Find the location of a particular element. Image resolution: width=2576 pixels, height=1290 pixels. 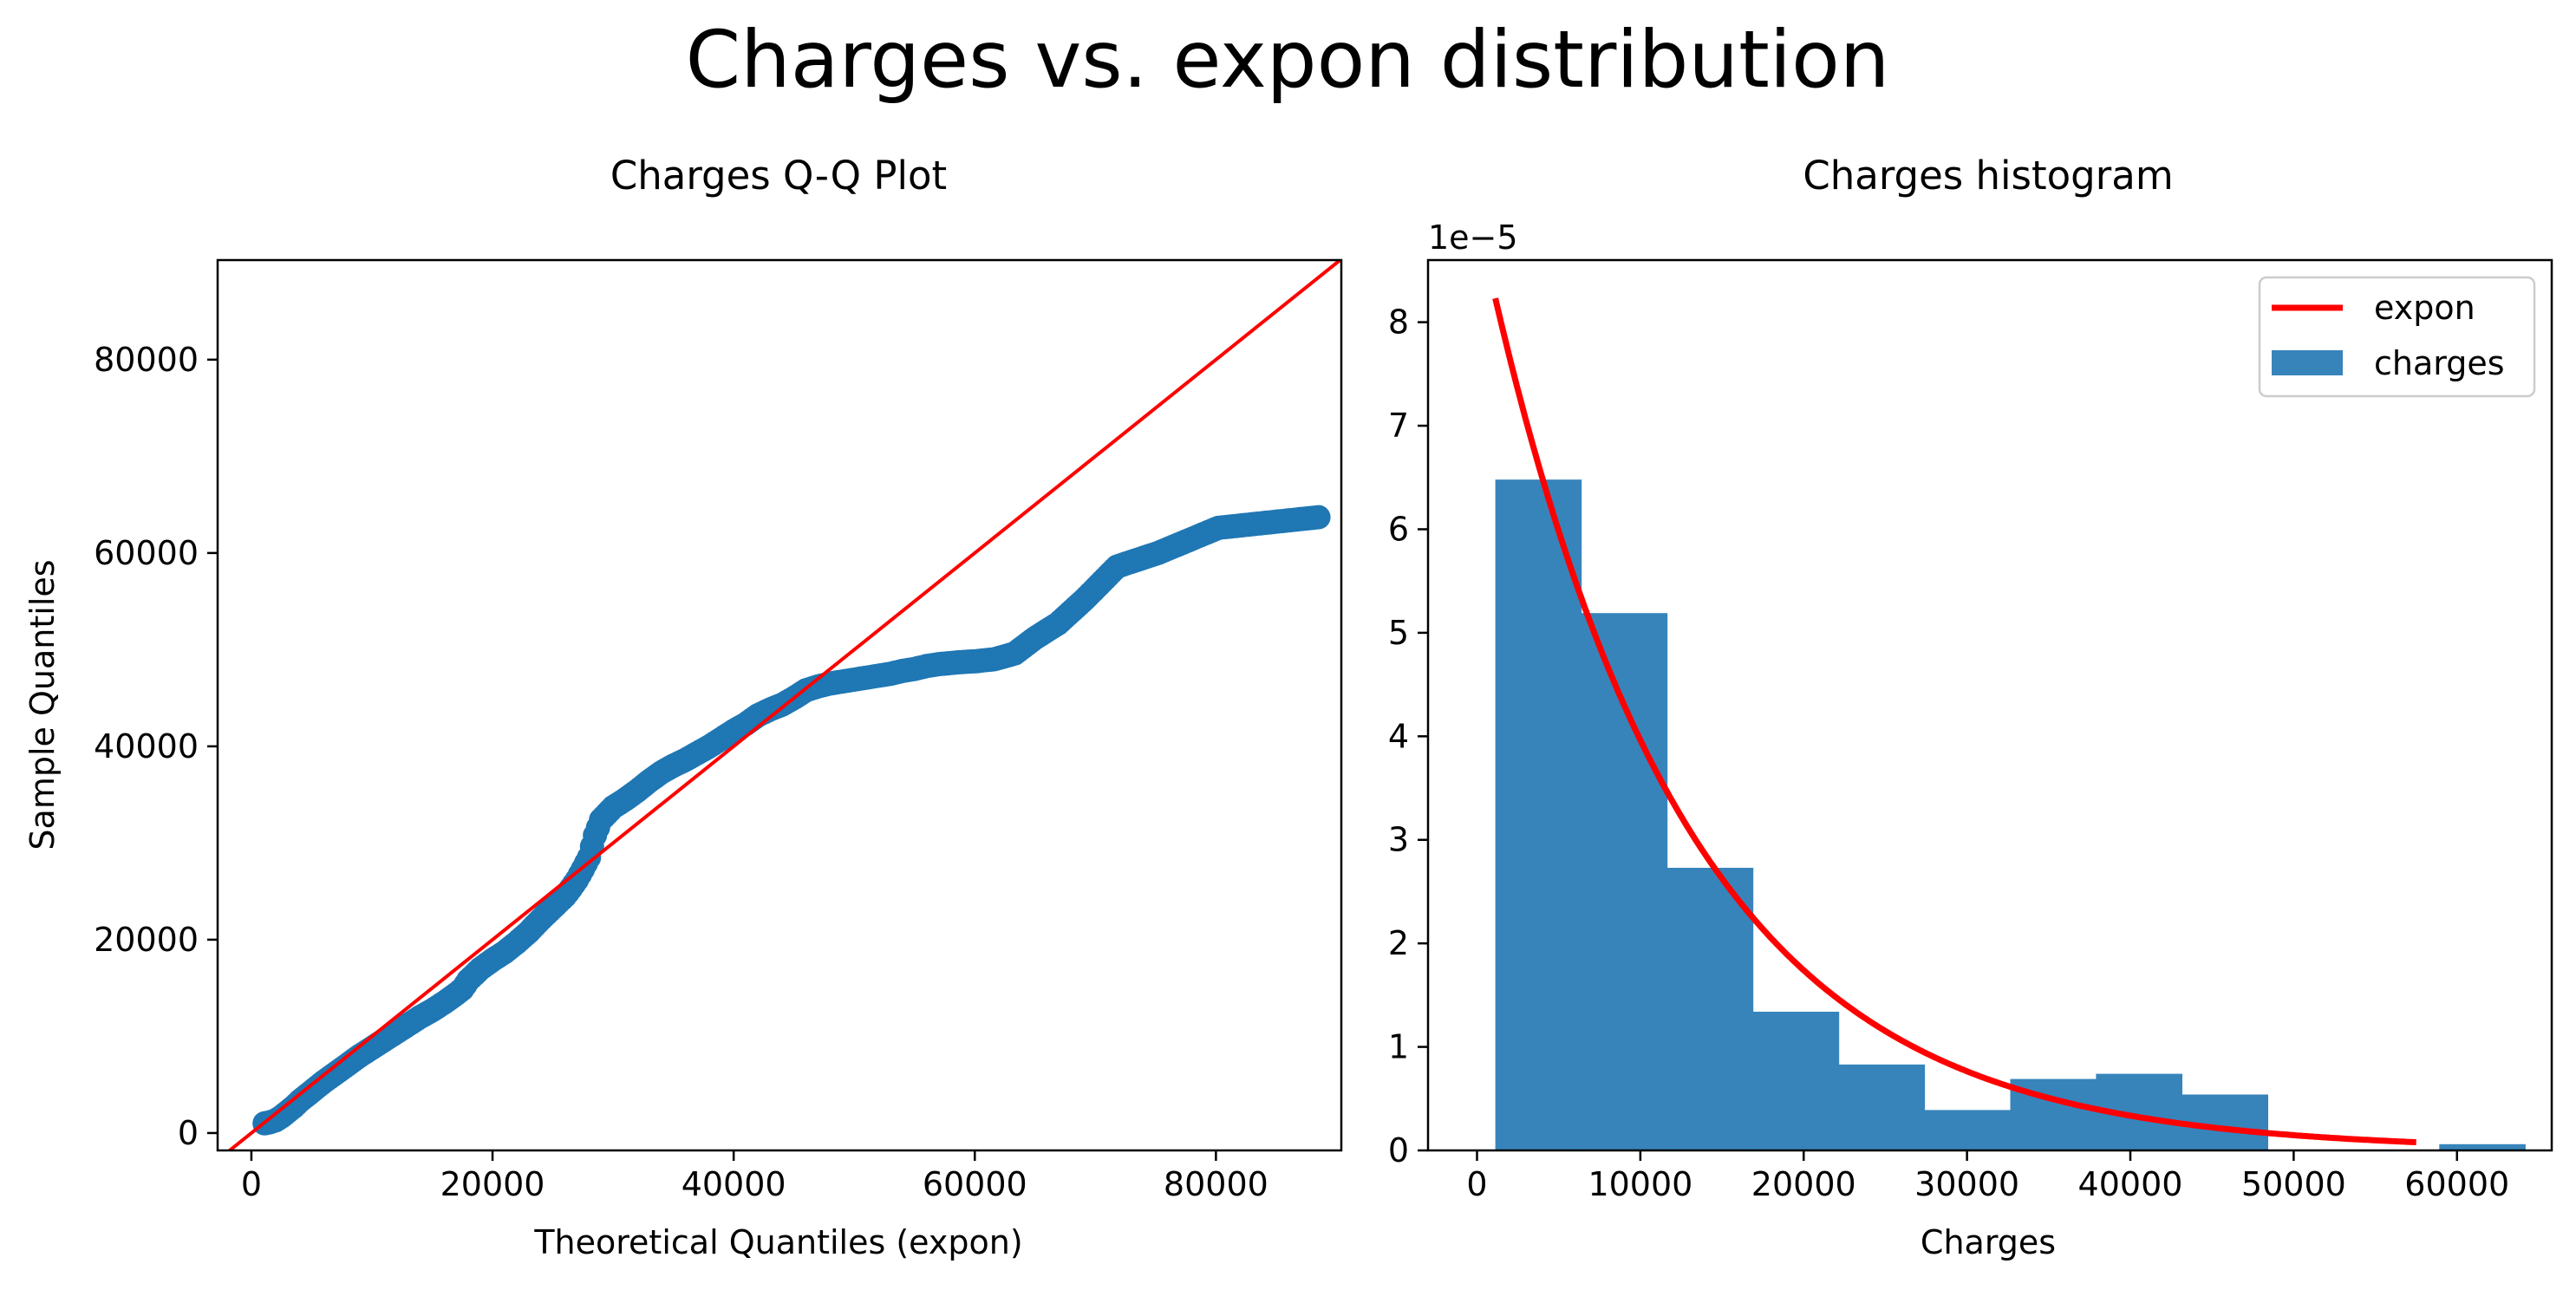

figure-title: Charges vs. expon distribution is located at coordinates (1288, 61).